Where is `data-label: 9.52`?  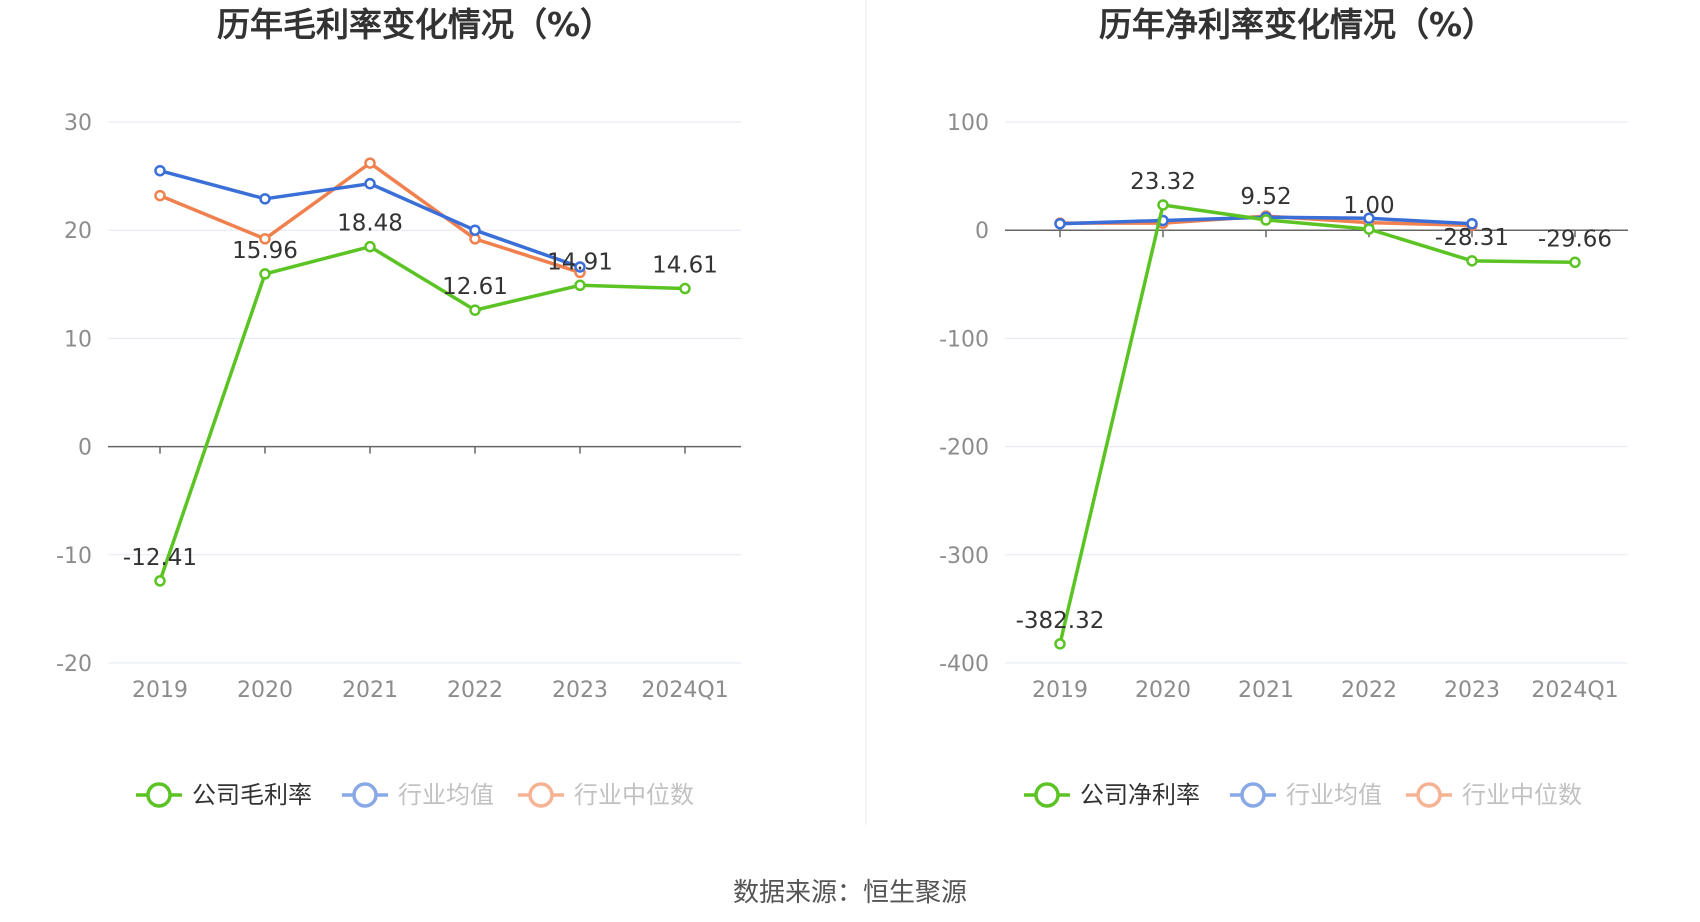 data-label: 9.52 is located at coordinates (1265, 197).